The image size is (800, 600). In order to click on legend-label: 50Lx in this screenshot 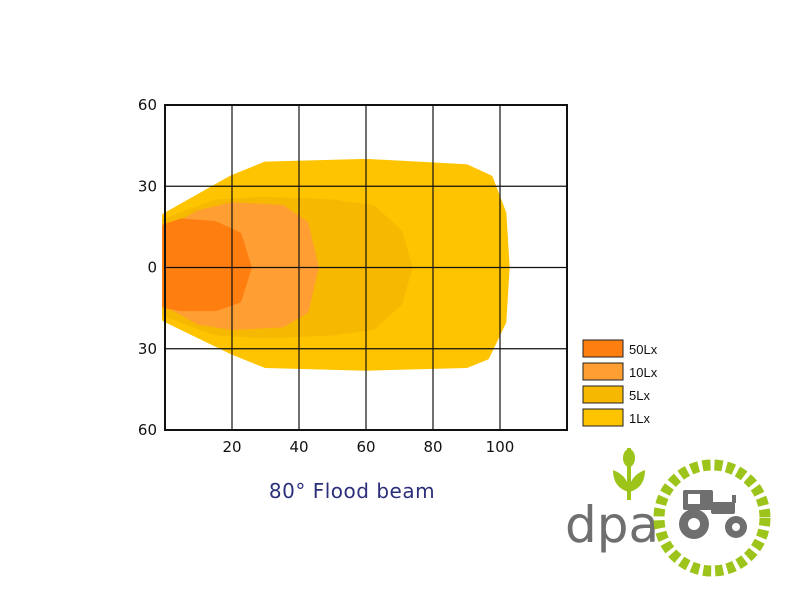, I will do `click(643, 349)`.